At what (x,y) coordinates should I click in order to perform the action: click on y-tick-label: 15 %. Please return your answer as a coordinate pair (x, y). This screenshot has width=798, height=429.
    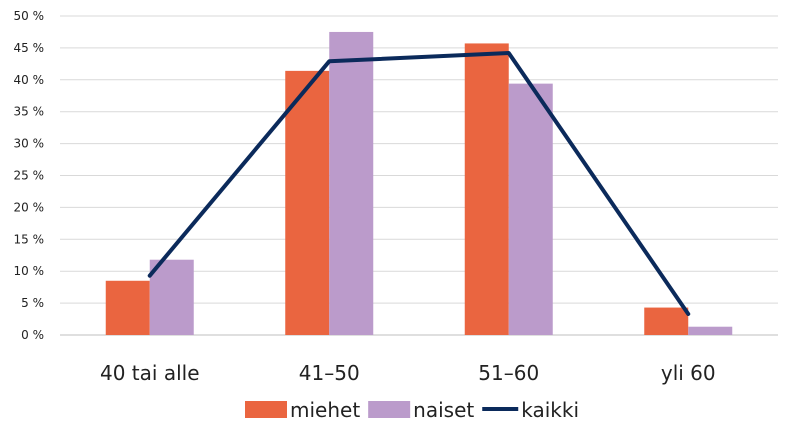
    Looking at the image, I should click on (29, 239).